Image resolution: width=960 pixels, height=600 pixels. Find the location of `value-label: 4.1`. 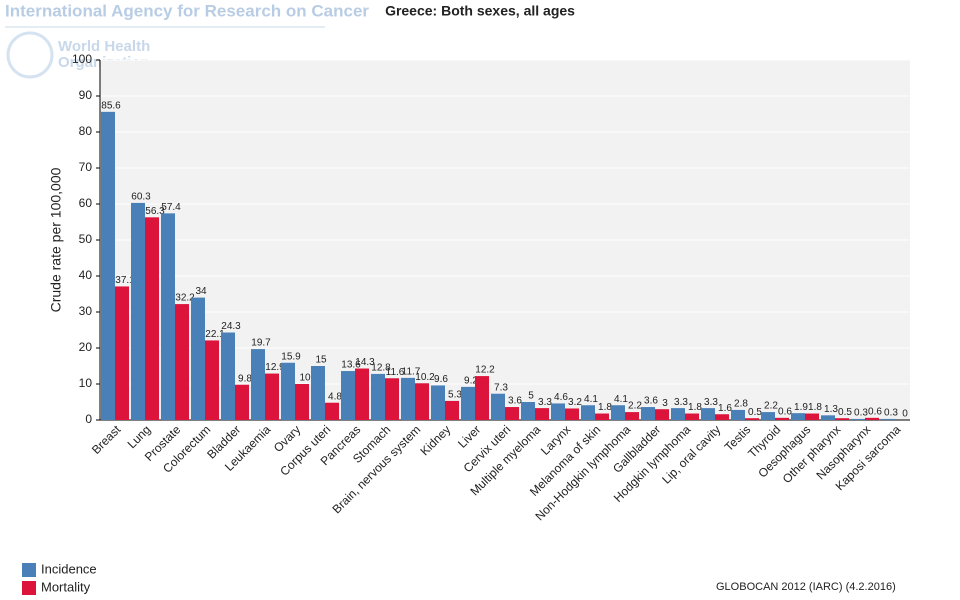

value-label: 4.1 is located at coordinates (591, 399).